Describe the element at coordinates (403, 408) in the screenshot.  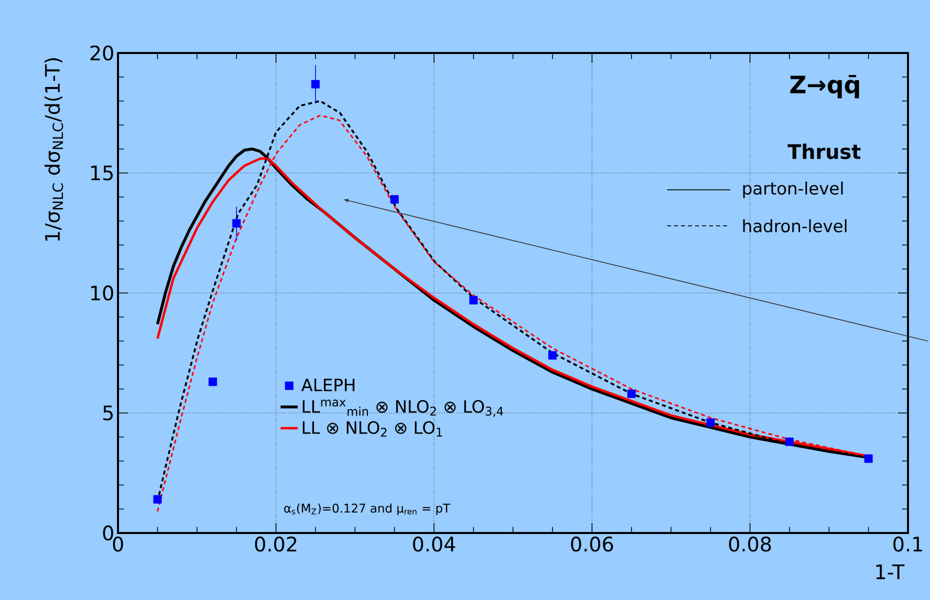
I see `legend-label: LL$^{max}$$_{min}$ ⊗ NLO$_{2}$ ⊗ LO$_{3,4}$` at that location.